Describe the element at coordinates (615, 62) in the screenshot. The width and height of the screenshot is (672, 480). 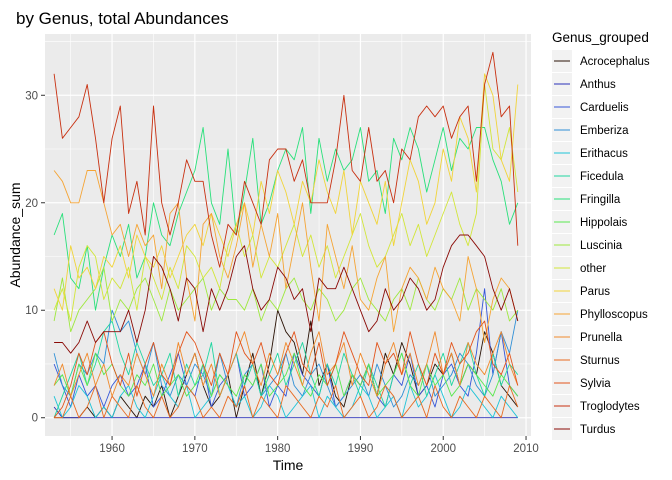
I see `legend-label: Acrocephalus` at that location.